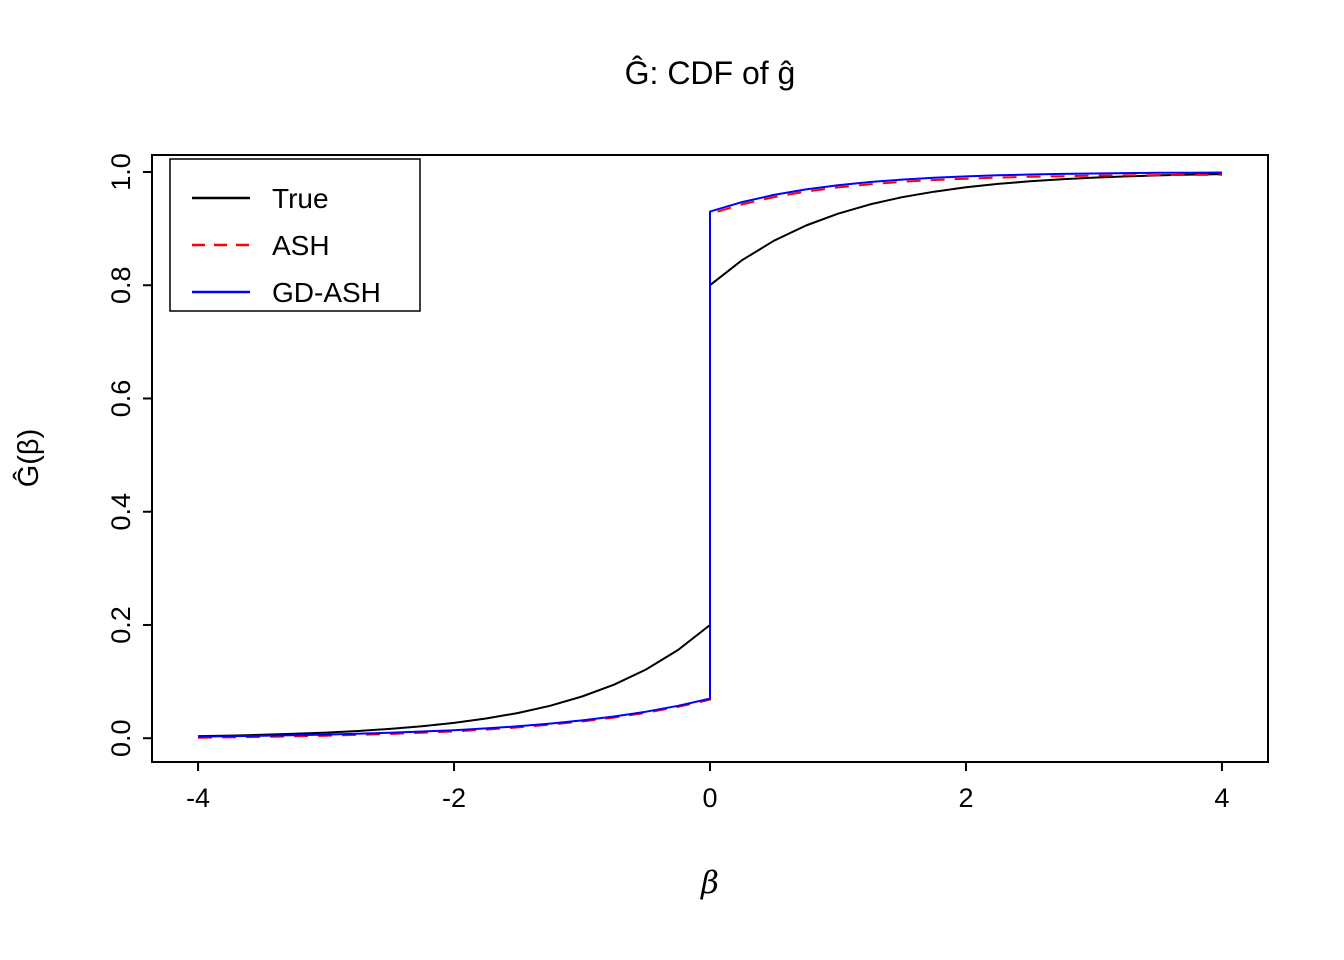 The image size is (1344, 960). What do you see at coordinates (710, 73) in the screenshot?
I see `chart-title: Ĝ: CDF of ĝ` at bounding box center [710, 73].